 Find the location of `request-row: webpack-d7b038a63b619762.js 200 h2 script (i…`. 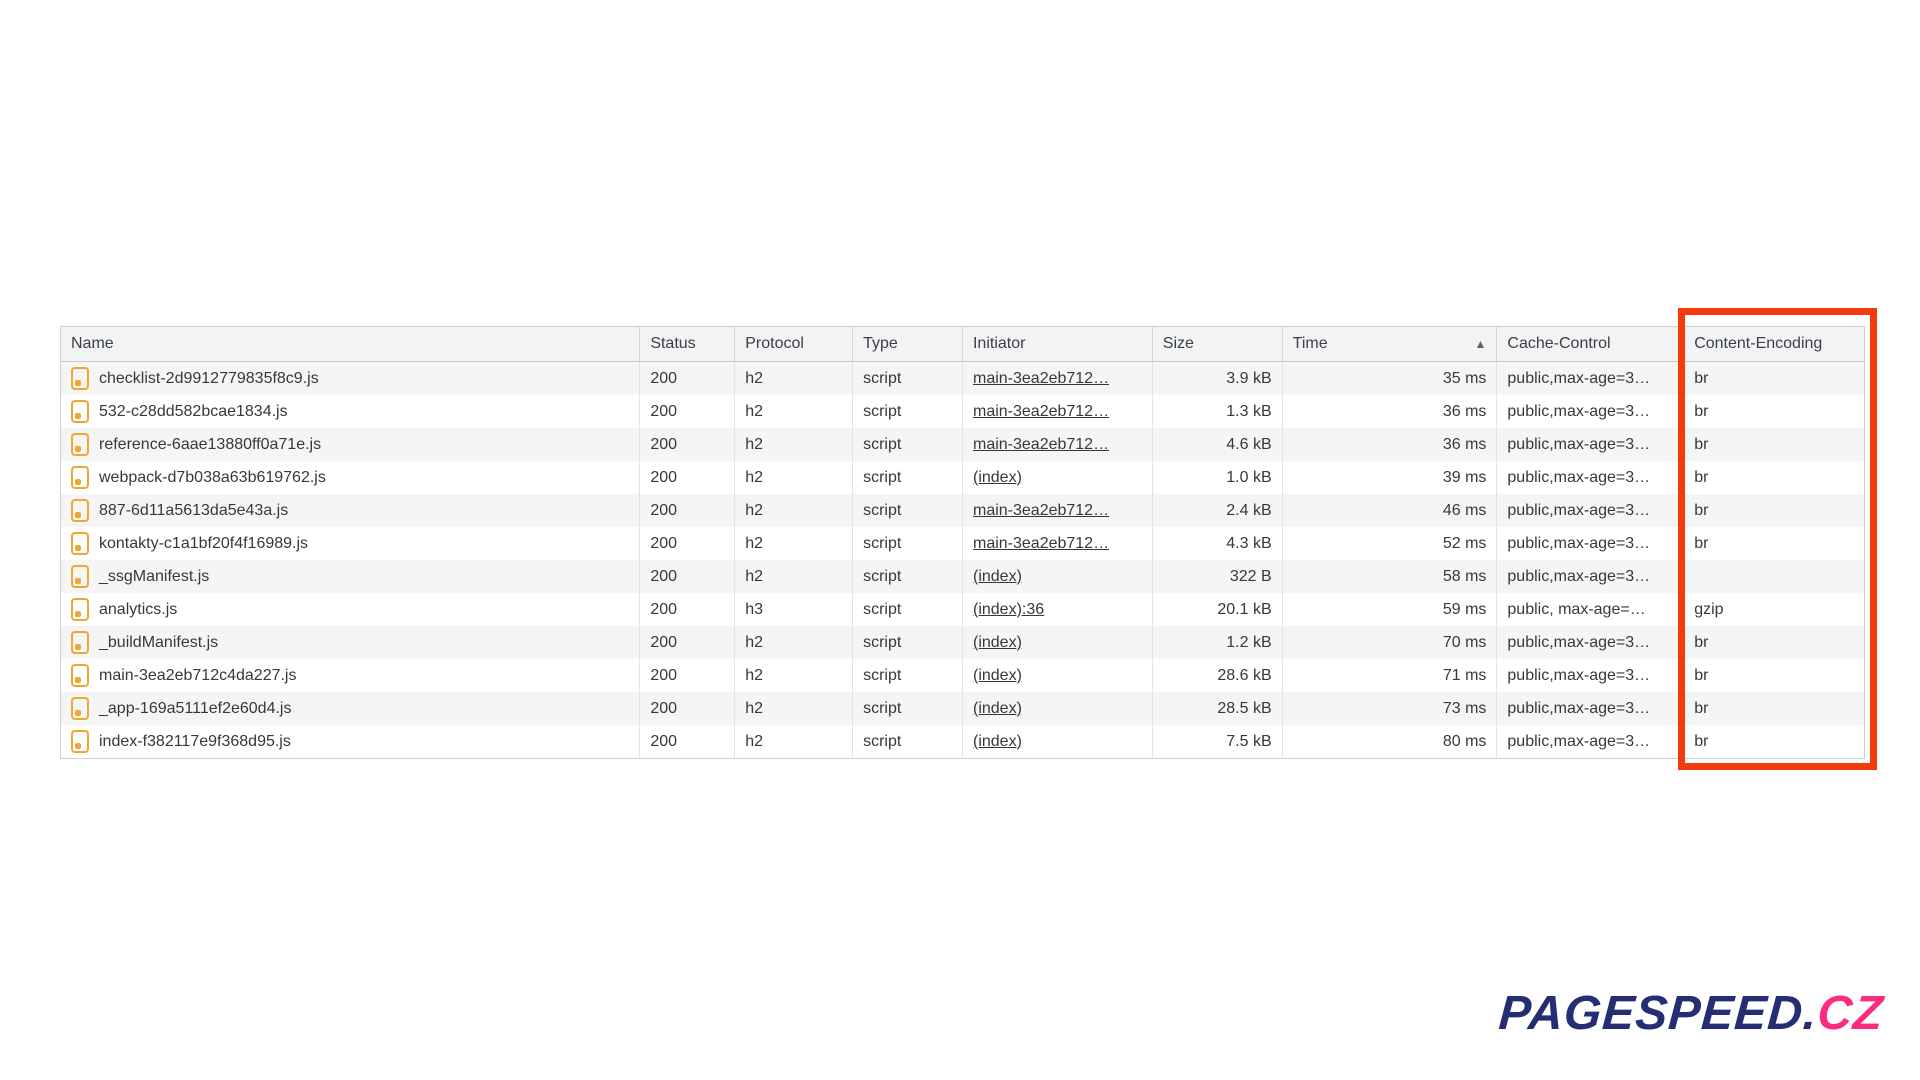

request-row: webpack-d7b038a63b619762.js 200 h2 script (i… is located at coordinates (962, 477).